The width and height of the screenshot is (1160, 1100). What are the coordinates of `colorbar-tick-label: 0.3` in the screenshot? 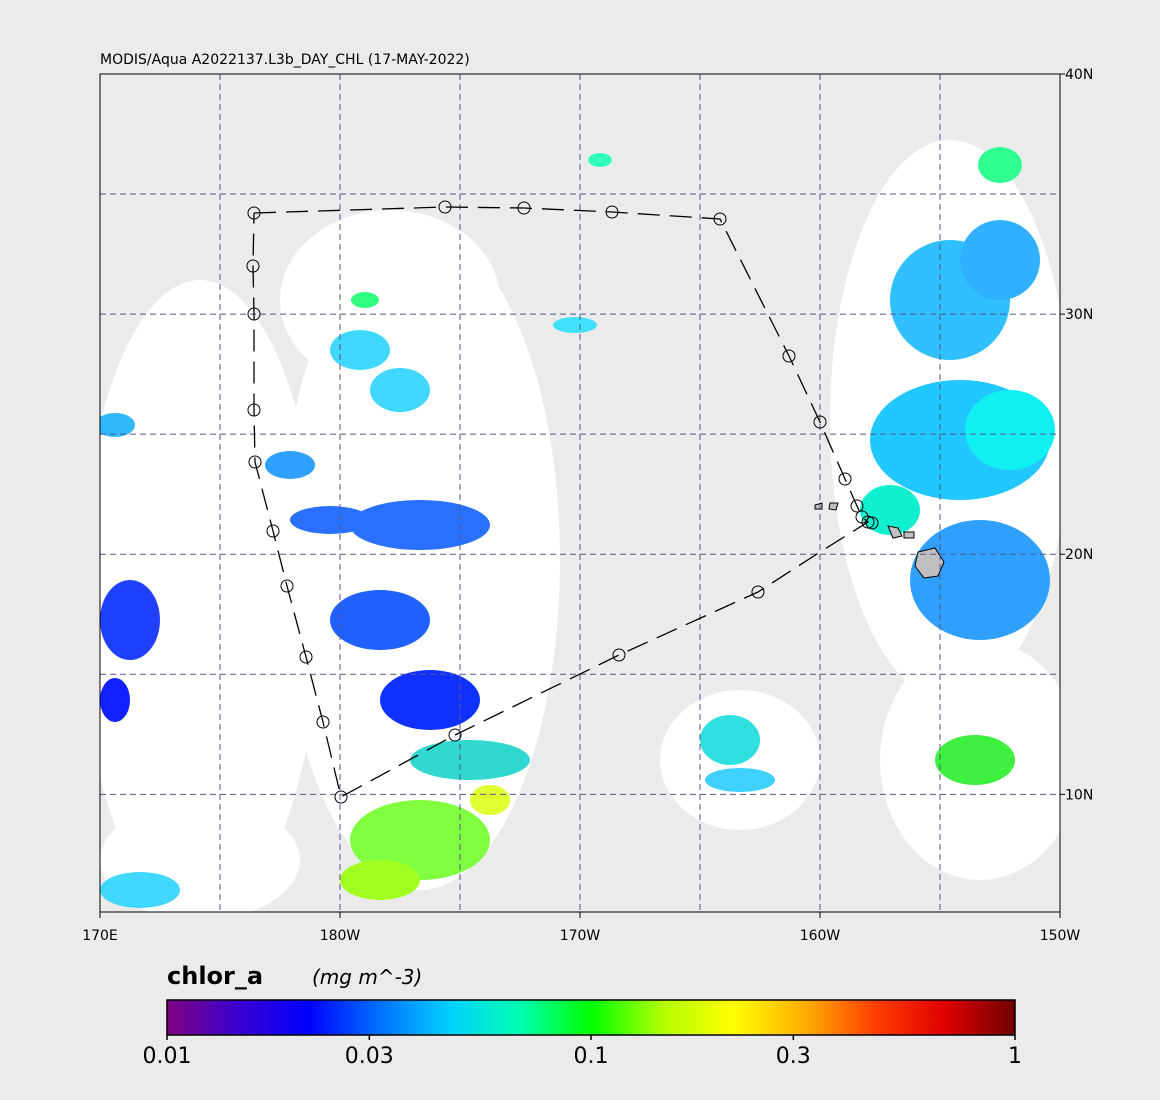 It's located at (793, 1056).